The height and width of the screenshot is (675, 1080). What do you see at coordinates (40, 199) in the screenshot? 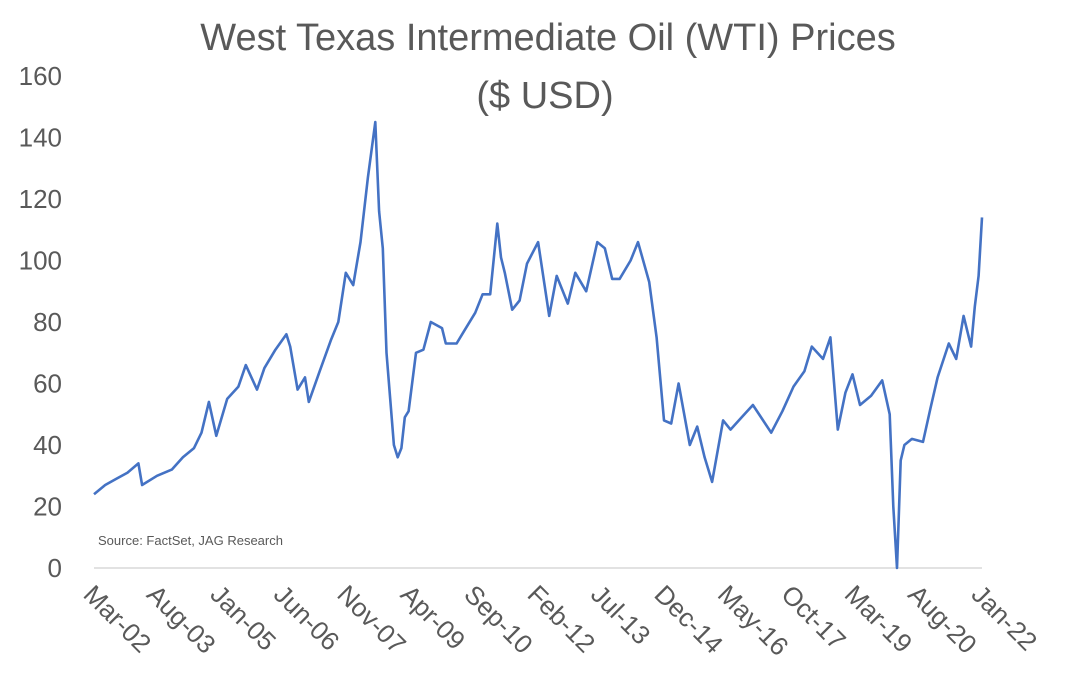
I see `y-tick-label: 120` at bounding box center [40, 199].